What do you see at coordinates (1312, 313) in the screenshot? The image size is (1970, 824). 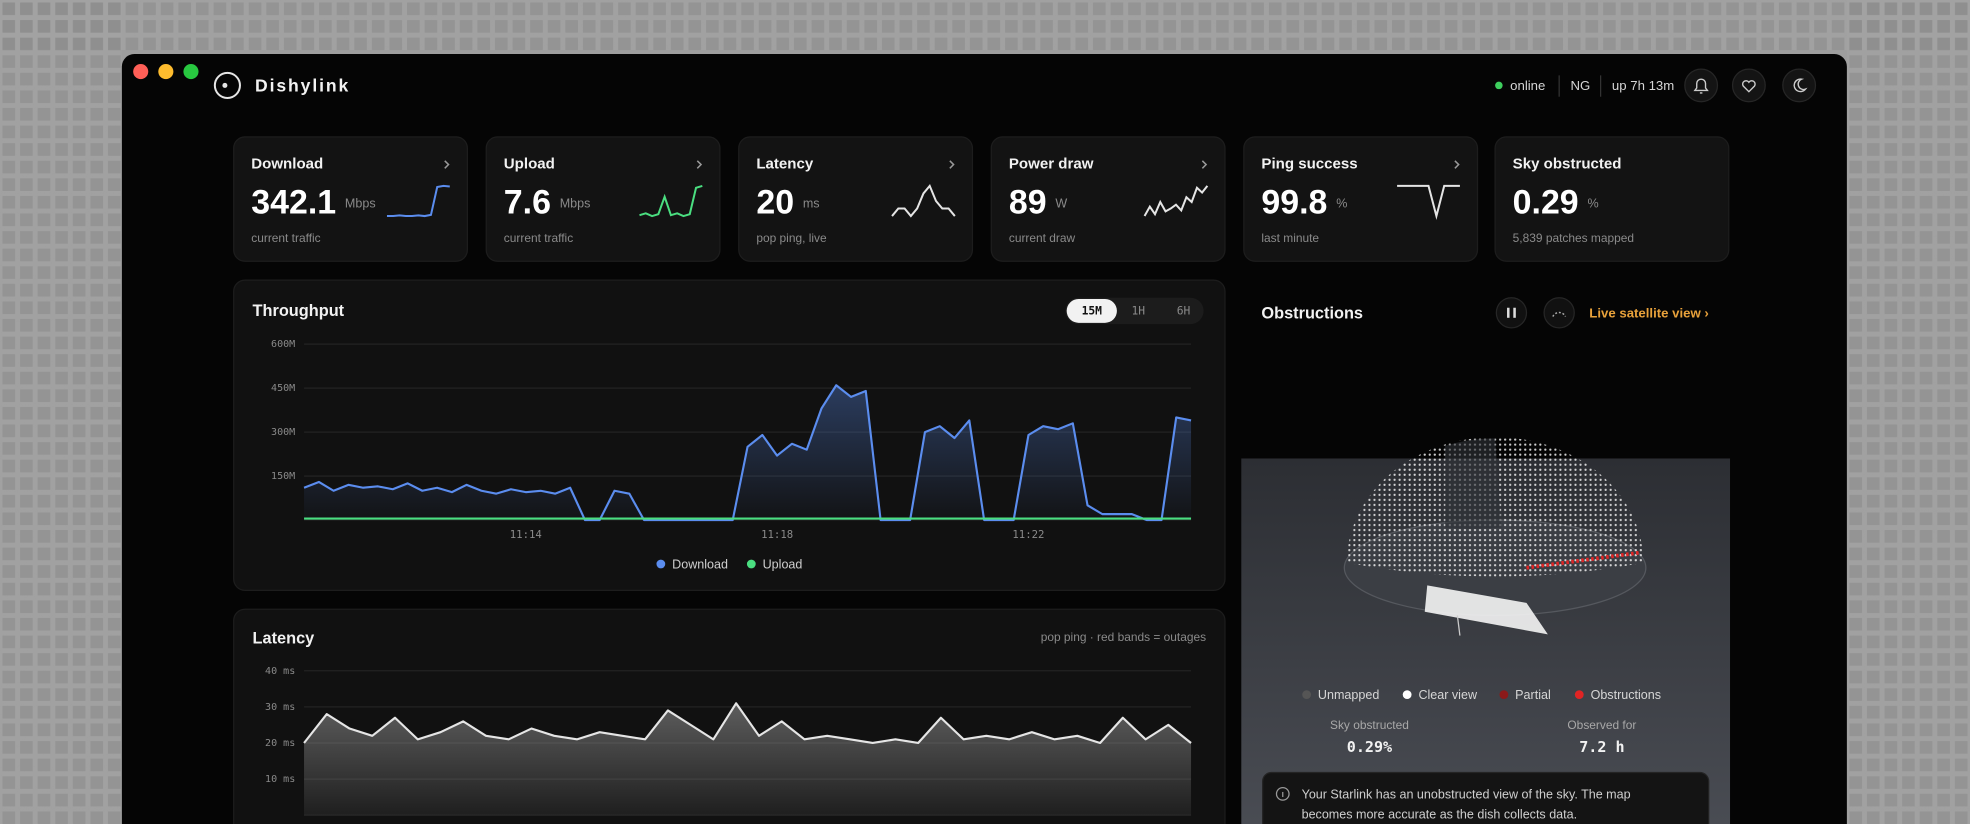 I see `panel-title: Obstructions` at bounding box center [1312, 313].